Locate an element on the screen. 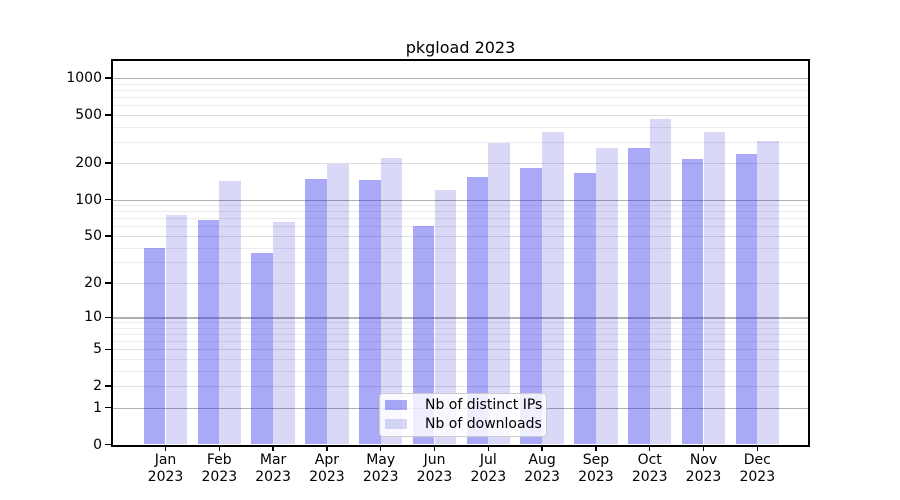 Image resolution: width=900 pixels, height=500 pixels. bar-may-downloads is located at coordinates (391, 301).